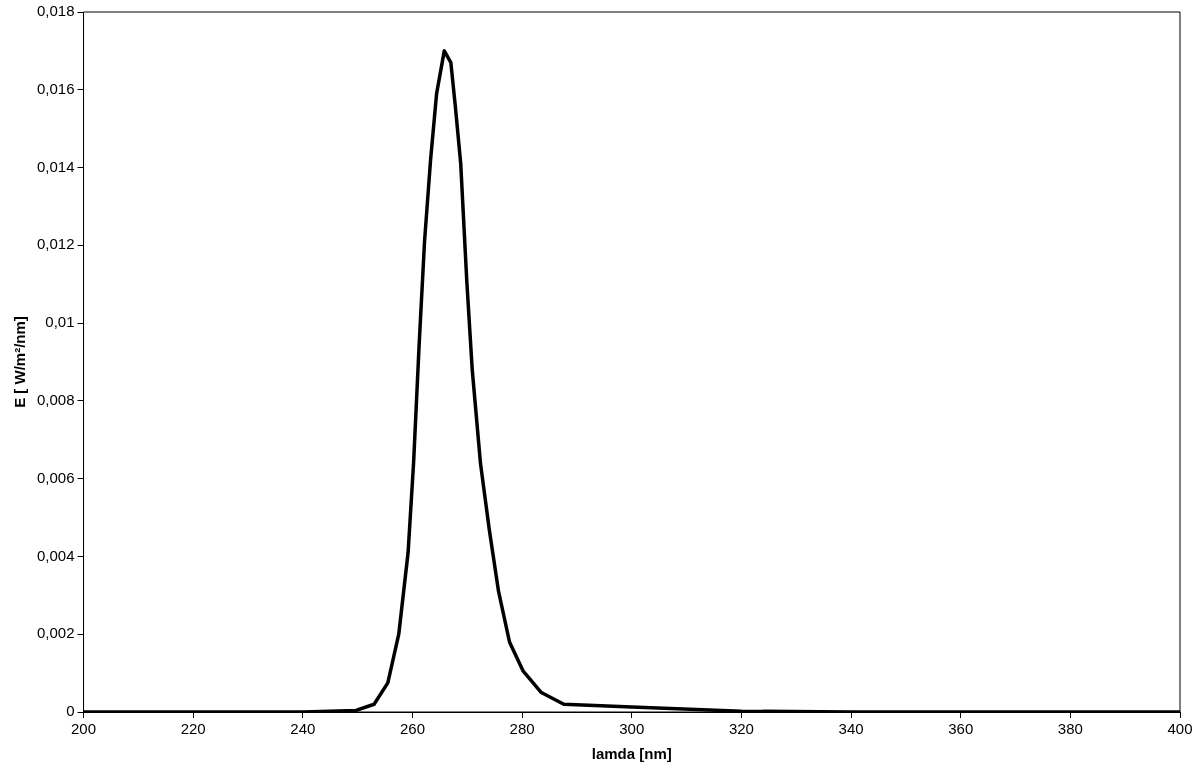 This screenshot has height=776, width=1200. Describe the element at coordinates (20, 362) in the screenshot. I see `y-axis-title: E [ W/m²/nm]` at that location.